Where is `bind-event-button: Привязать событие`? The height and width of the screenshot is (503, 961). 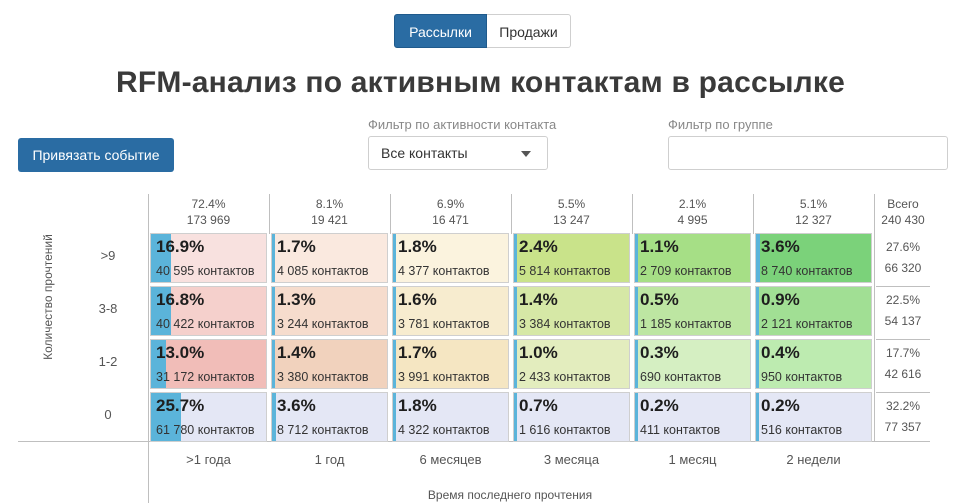 bind-event-button: Привязать событие is located at coordinates (96, 155).